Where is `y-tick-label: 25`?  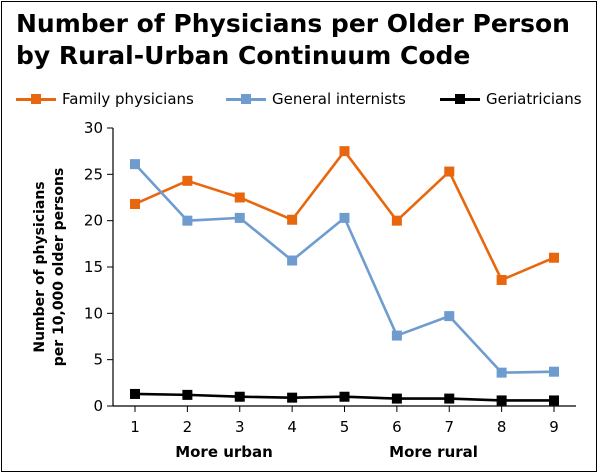 y-tick-label: 25 is located at coordinates (93, 174).